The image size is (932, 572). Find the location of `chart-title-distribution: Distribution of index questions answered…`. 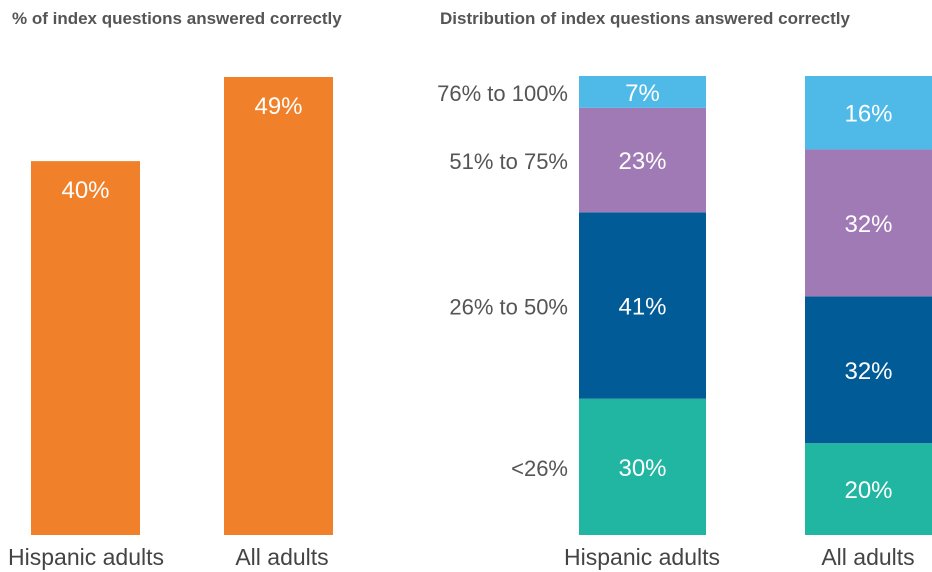

chart-title-distribution: Distribution of index questions answered… is located at coordinates (645, 18).